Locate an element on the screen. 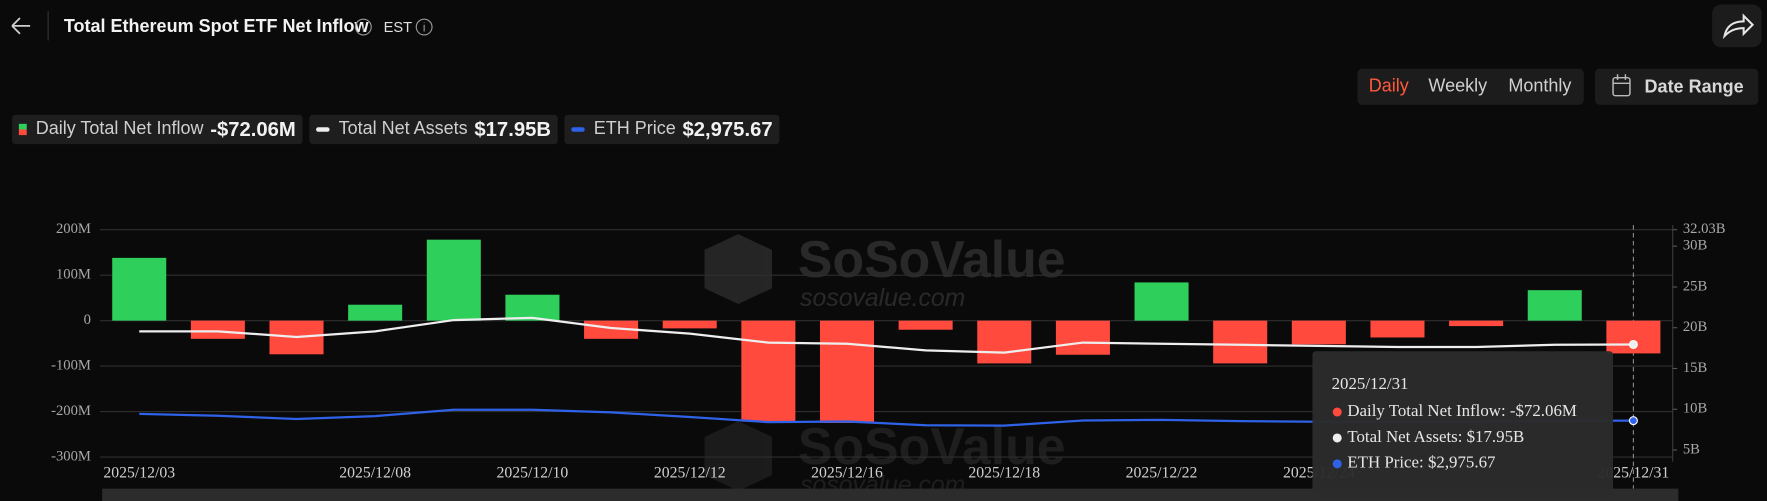 This screenshot has height=501, width=1767. date-range-label: Date Range is located at coordinates (1694, 87).